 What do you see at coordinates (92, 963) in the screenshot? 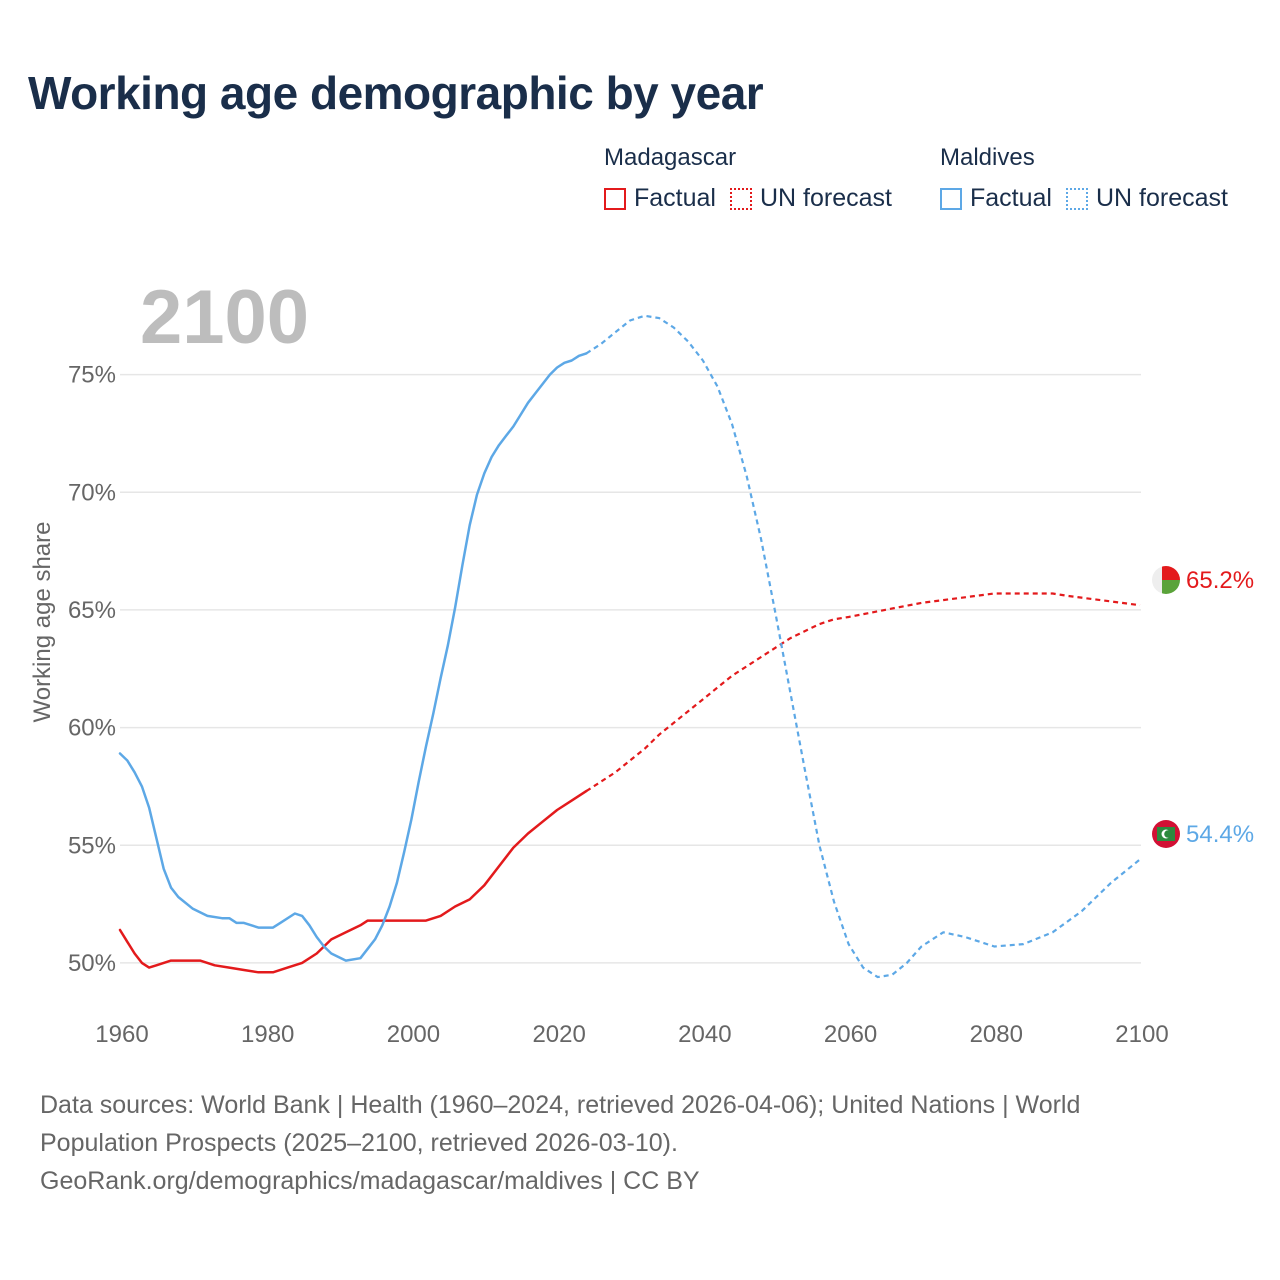
I see `y-tick-label: 50%` at bounding box center [92, 963].